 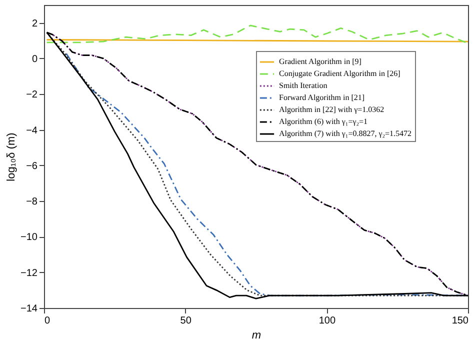 I want to click on y-tick-label: −2, so click(x=32, y=95).